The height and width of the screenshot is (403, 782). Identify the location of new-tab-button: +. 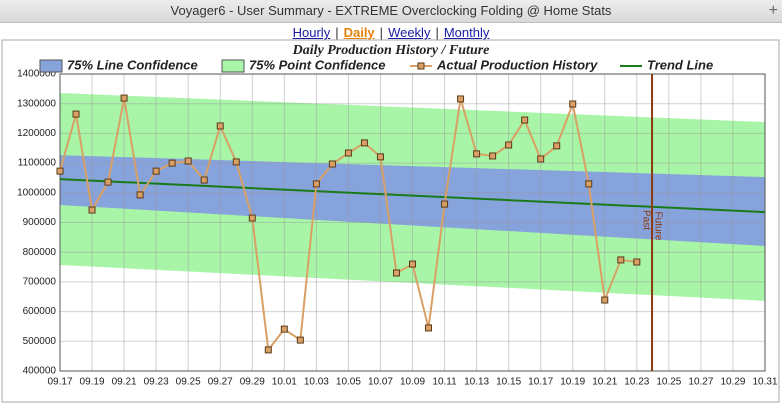
(773, 10).